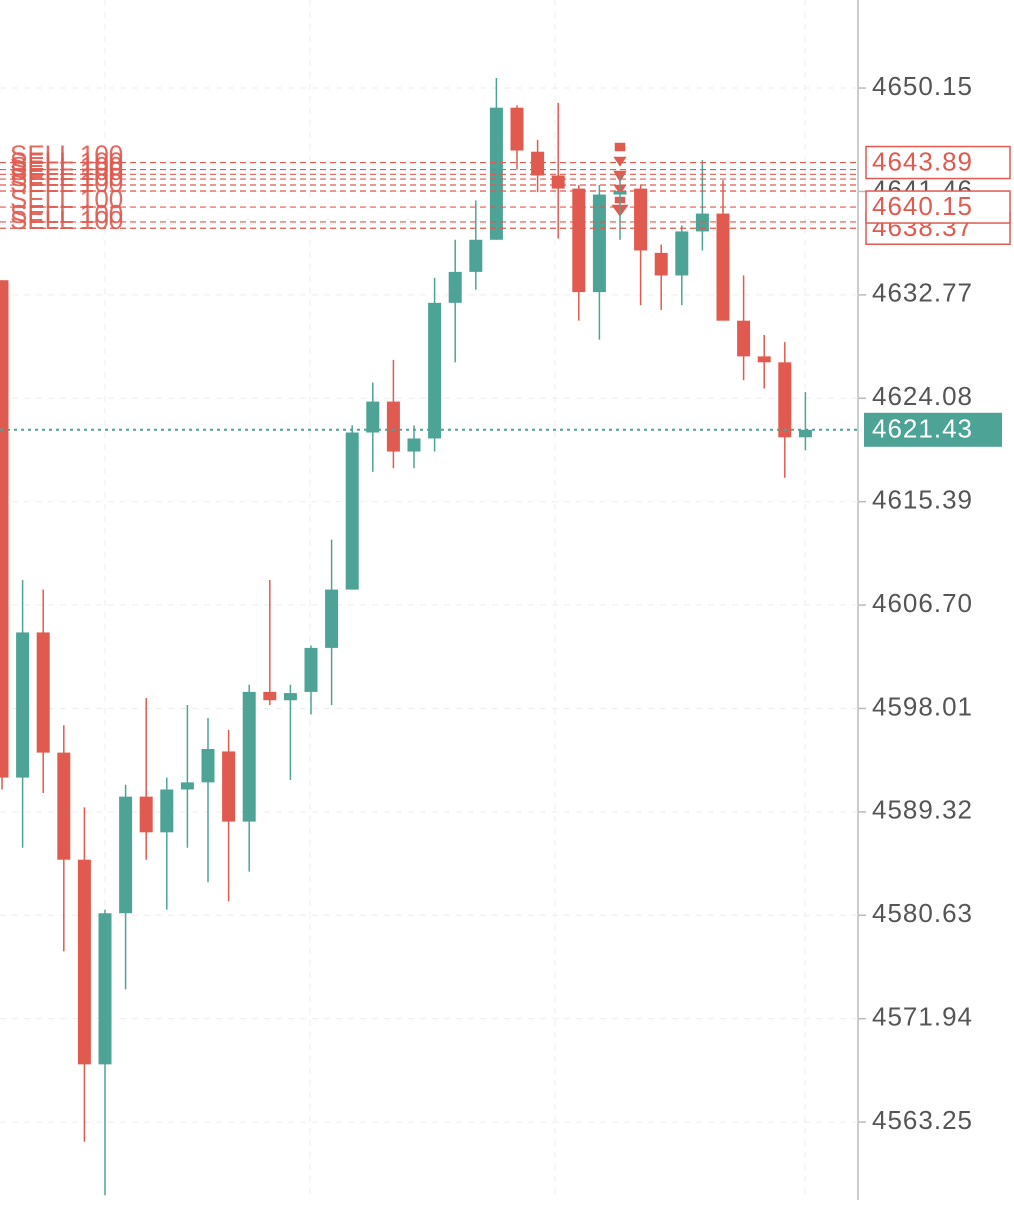 The height and width of the screenshot is (1205, 1014). I want to click on y-tick-label: 4615.39, so click(922, 500).